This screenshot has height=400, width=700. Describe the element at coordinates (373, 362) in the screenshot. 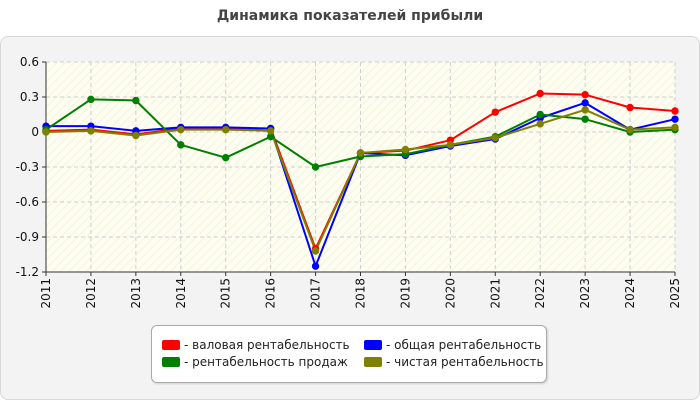

I see `legend-swatch-net` at that location.